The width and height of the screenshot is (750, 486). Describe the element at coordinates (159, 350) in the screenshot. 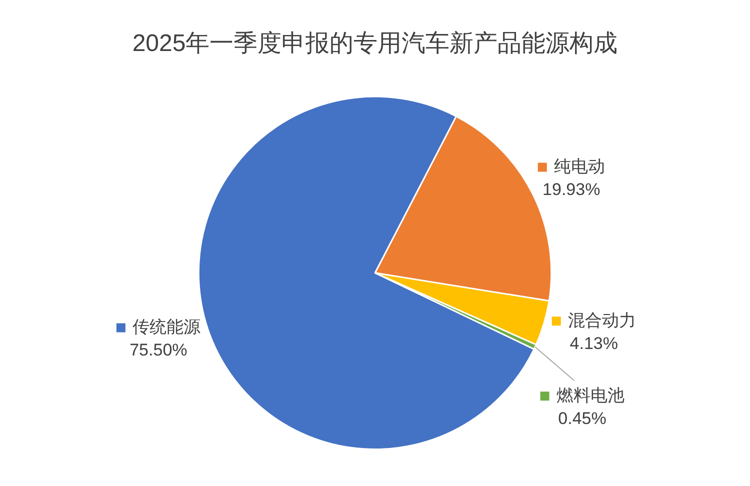

I see `data-label: 75.50%` at that location.